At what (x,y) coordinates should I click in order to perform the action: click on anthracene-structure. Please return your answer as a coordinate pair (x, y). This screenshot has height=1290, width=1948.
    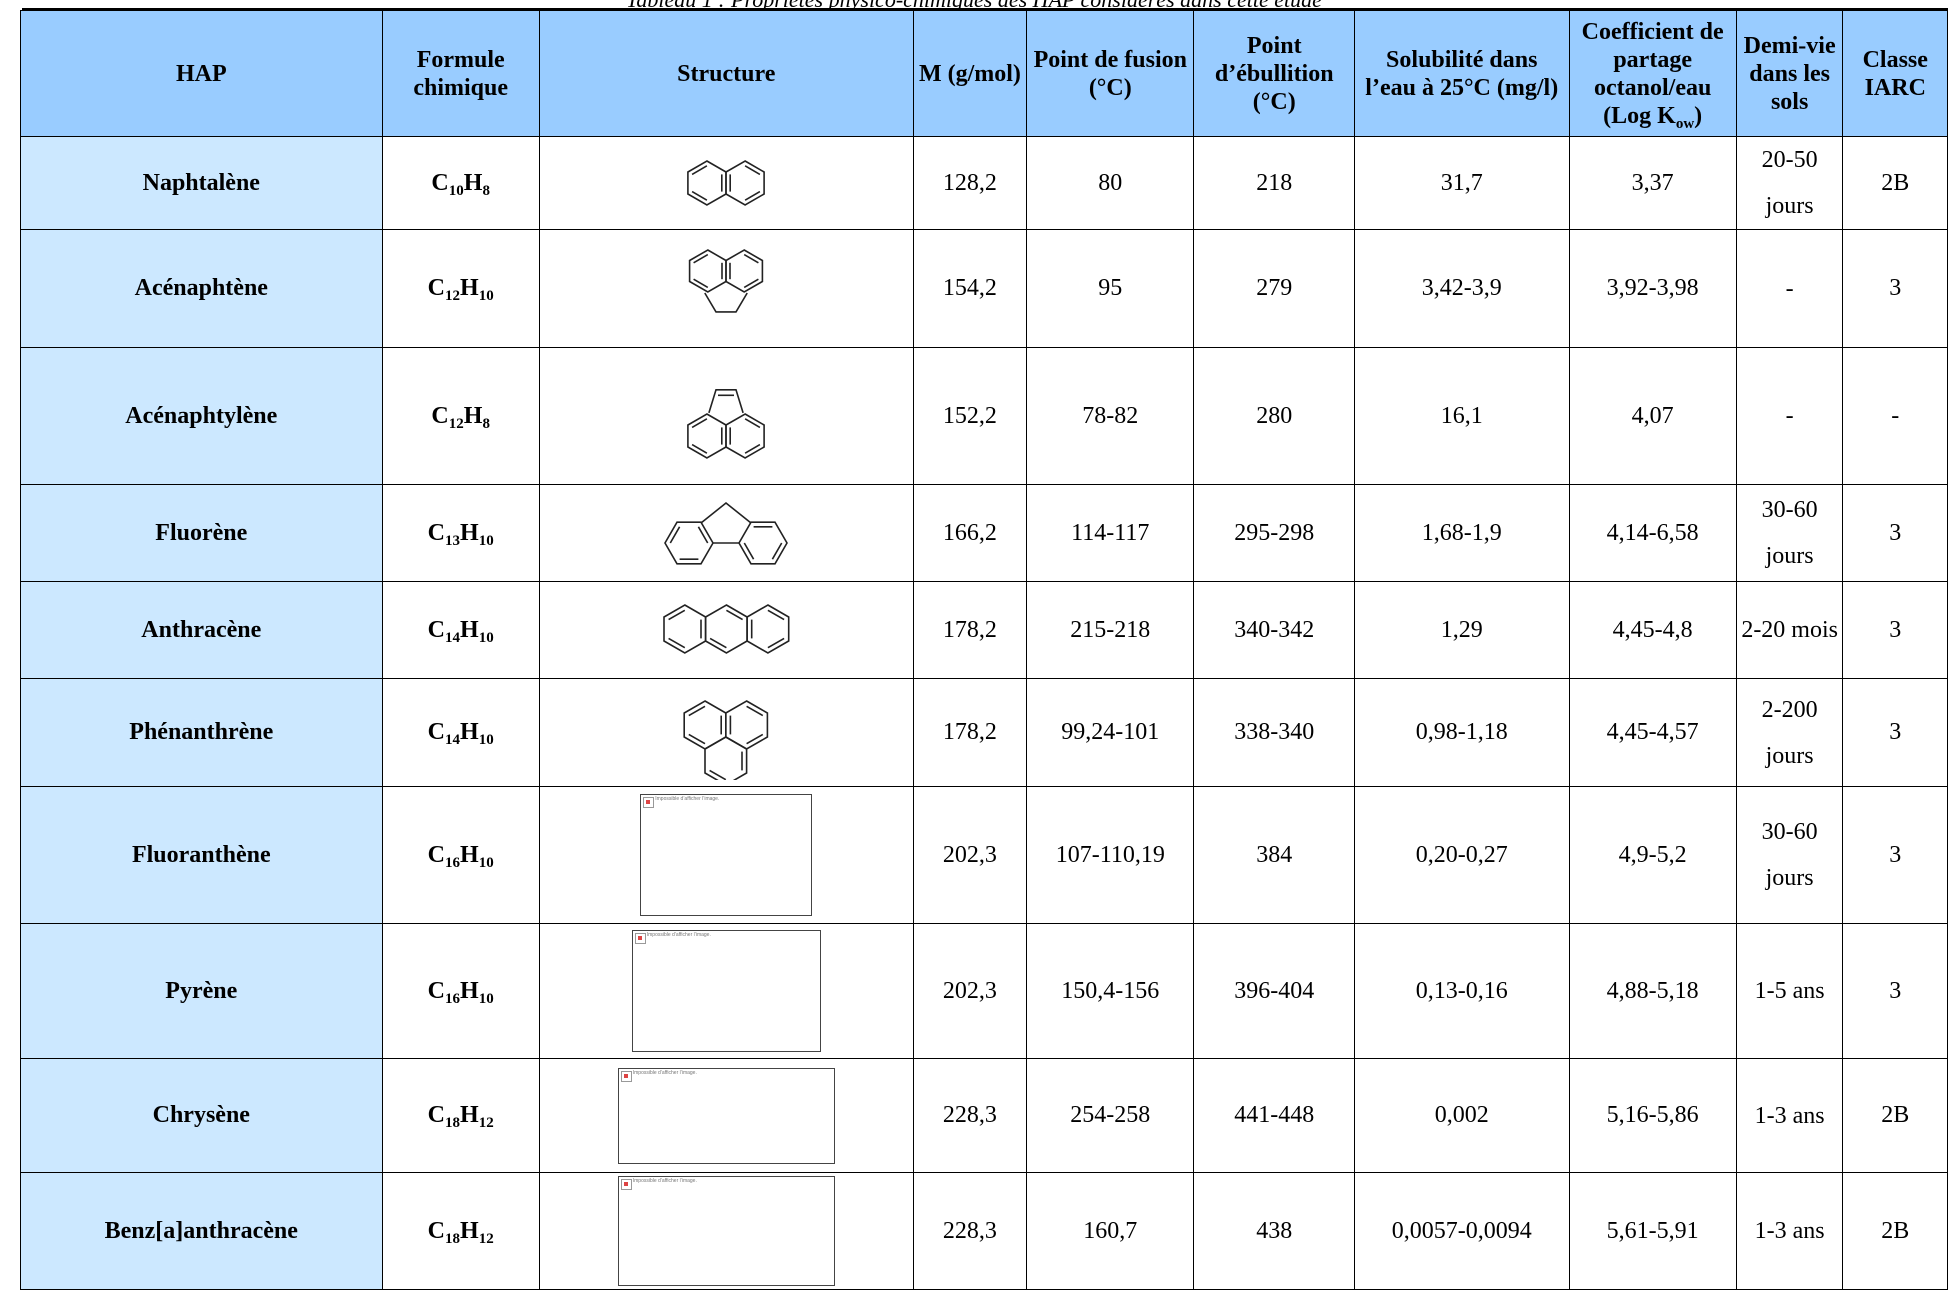
    Looking at the image, I should click on (726, 630).